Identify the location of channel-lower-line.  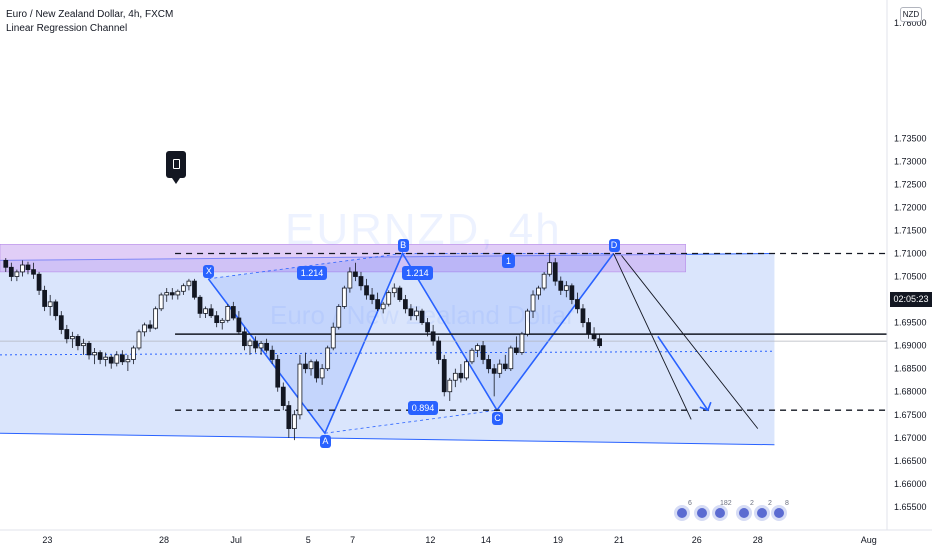
(387, 439).